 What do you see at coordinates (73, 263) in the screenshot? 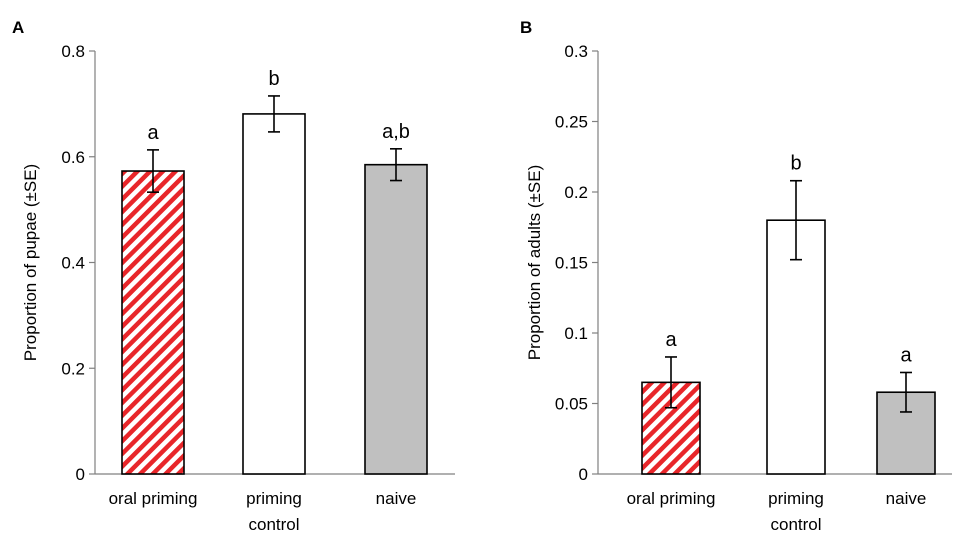
I see `y-tick-label: 0.4` at bounding box center [73, 263].